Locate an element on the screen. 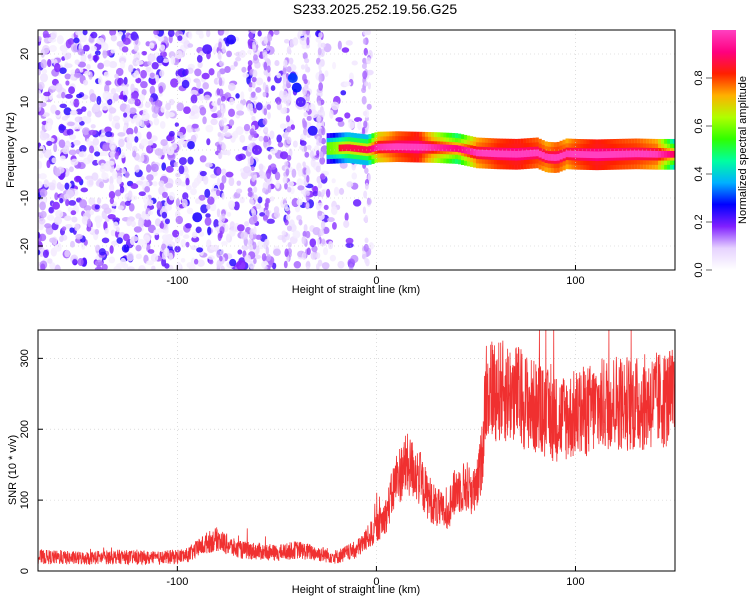 The width and height of the screenshot is (750, 605). x-tick-label: -100 is located at coordinates (177, 281).